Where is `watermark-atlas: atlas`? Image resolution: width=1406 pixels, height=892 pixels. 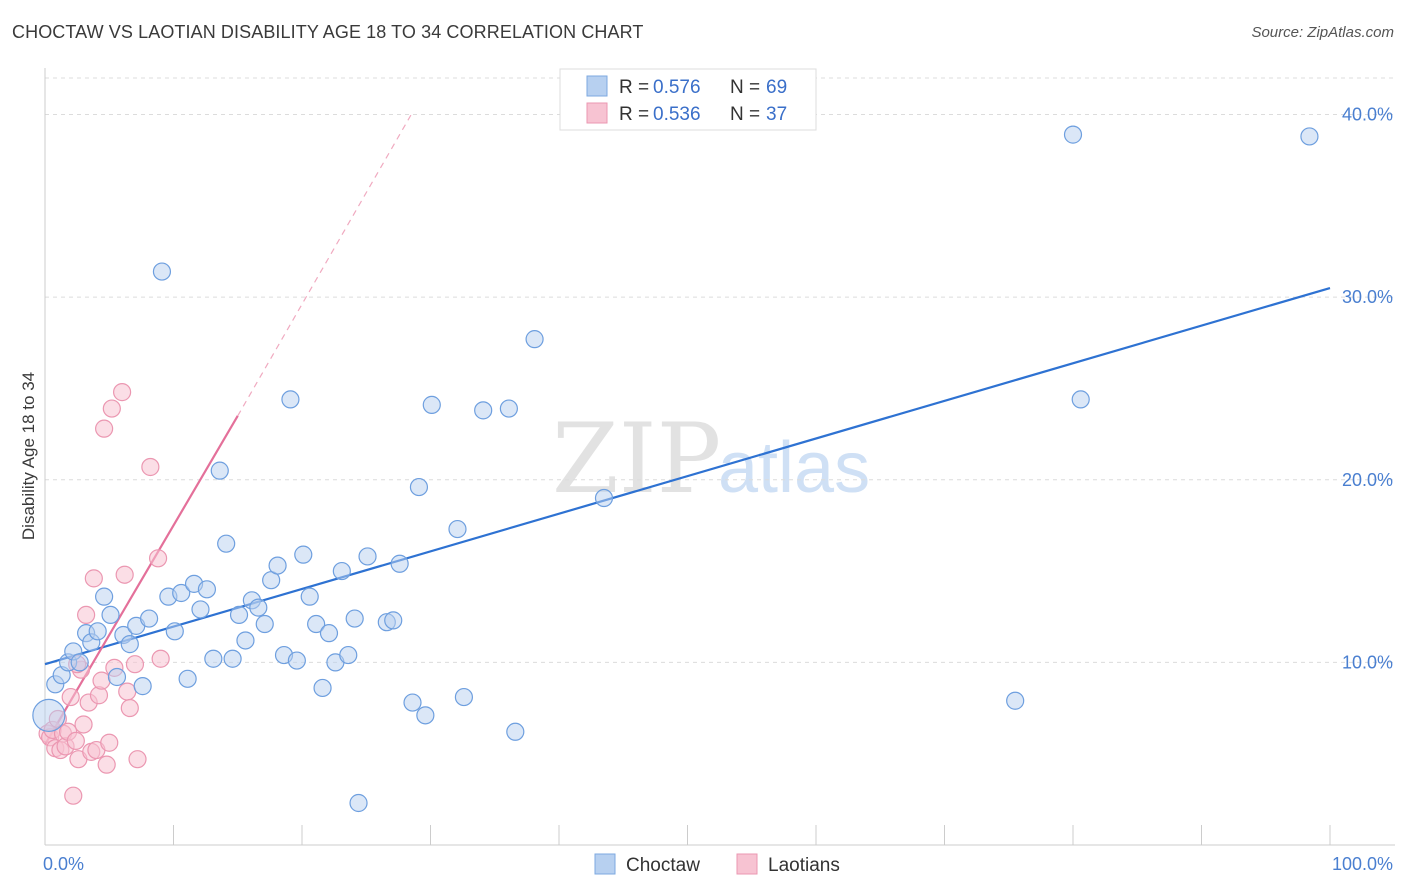
watermark-atlas: atlas is located at coordinates (794, 468).